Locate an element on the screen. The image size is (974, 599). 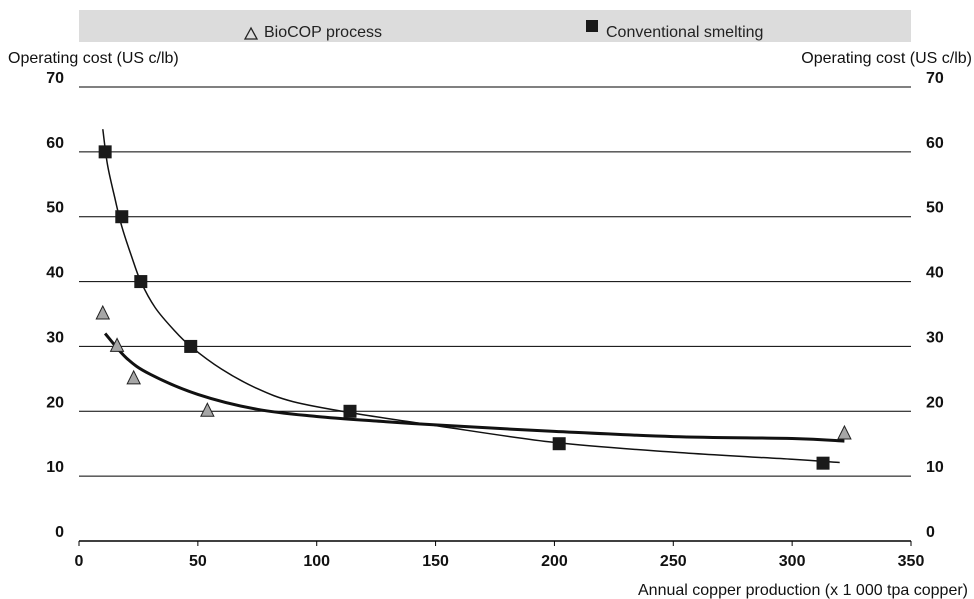
legend-label-conventional: Conventional smelting is located at coordinates (684, 32).